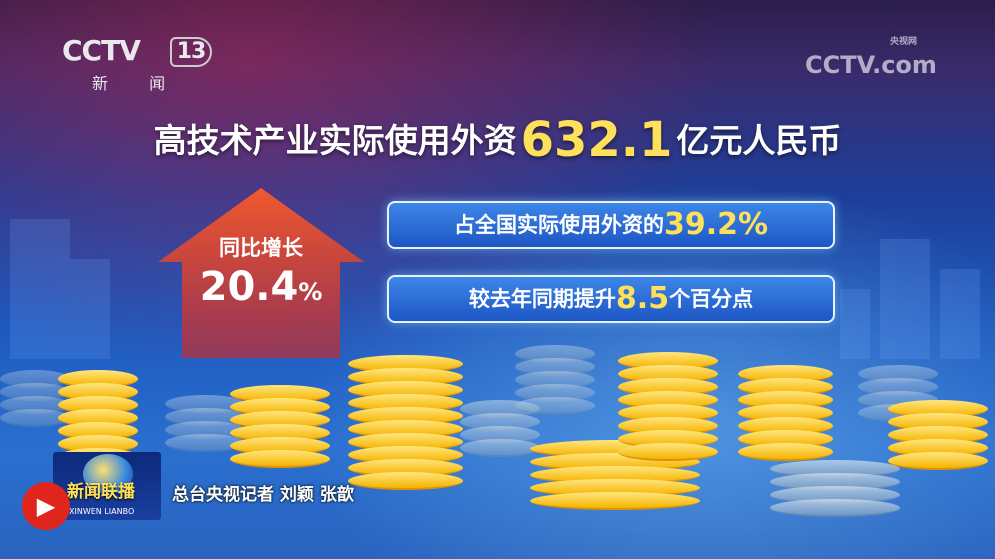 The image size is (995, 559). I want to click on stat-box-increase: 较去年同期提升8.5个百分点, so click(611, 299).